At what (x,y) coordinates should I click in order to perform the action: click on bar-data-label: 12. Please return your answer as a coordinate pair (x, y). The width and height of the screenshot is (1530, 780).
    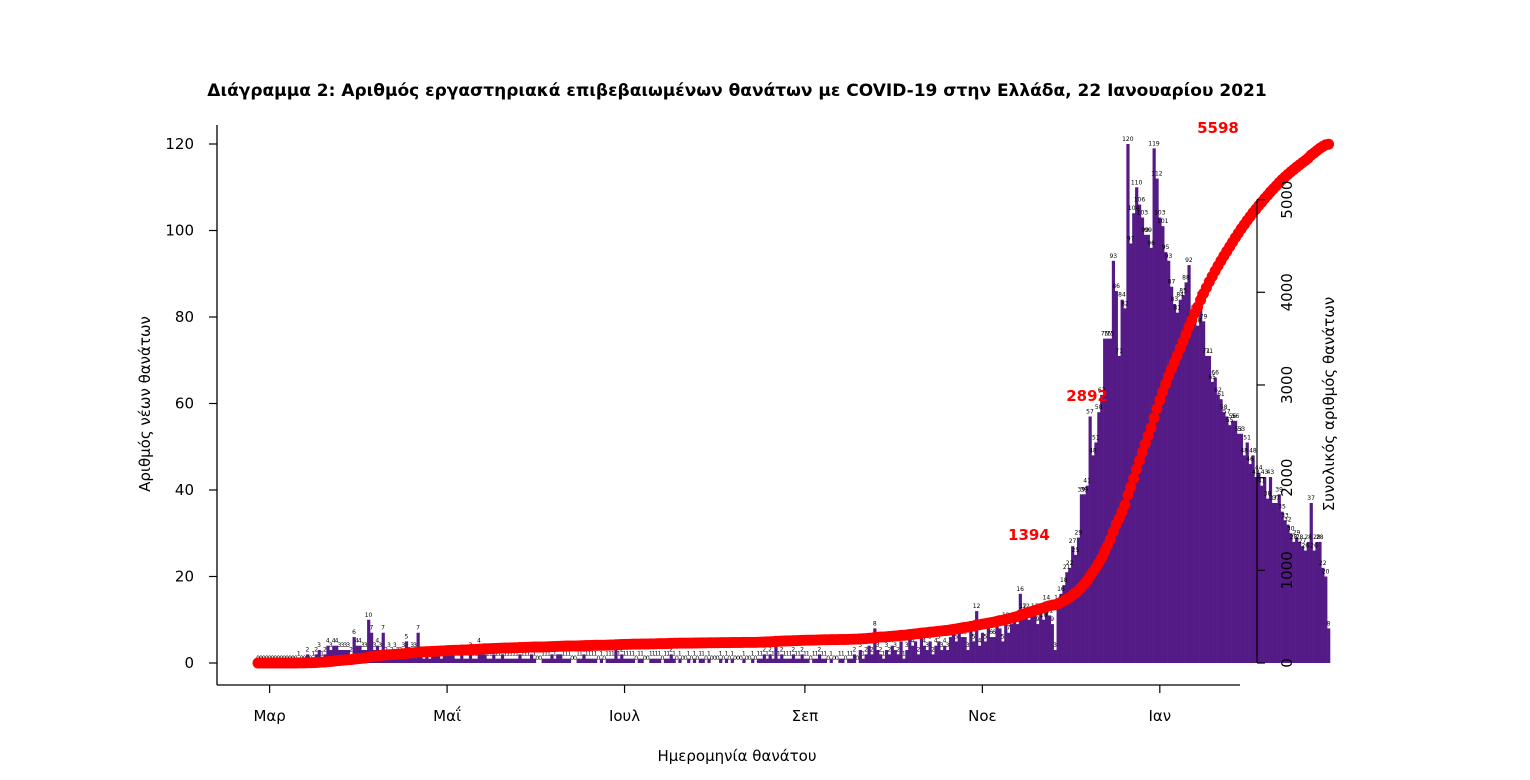
    Looking at the image, I should click on (1023, 606).